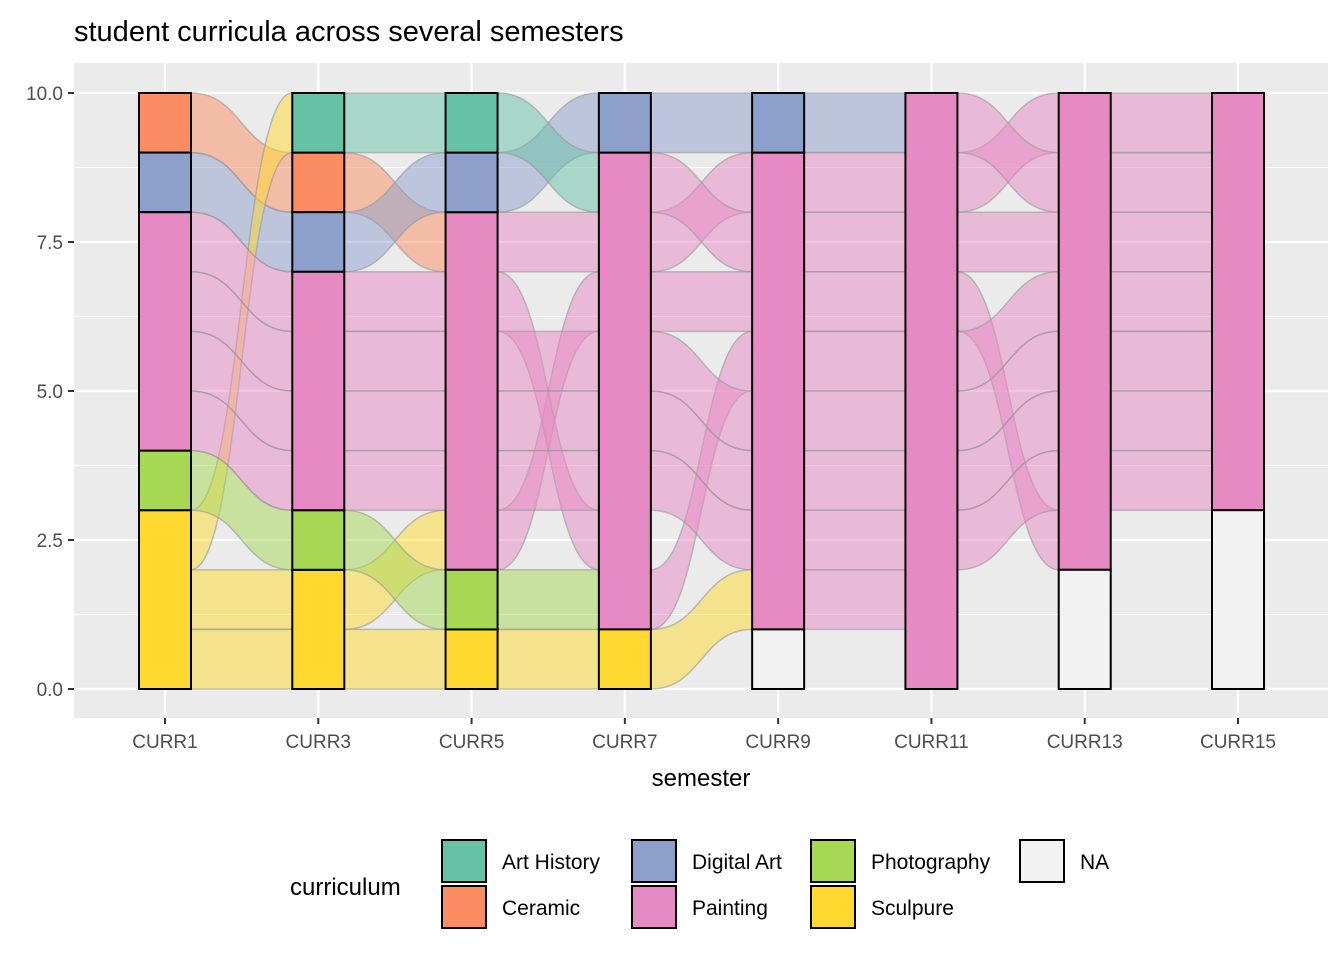  Describe the element at coordinates (701, 778) in the screenshot. I see `x-axis-title: semester` at that location.